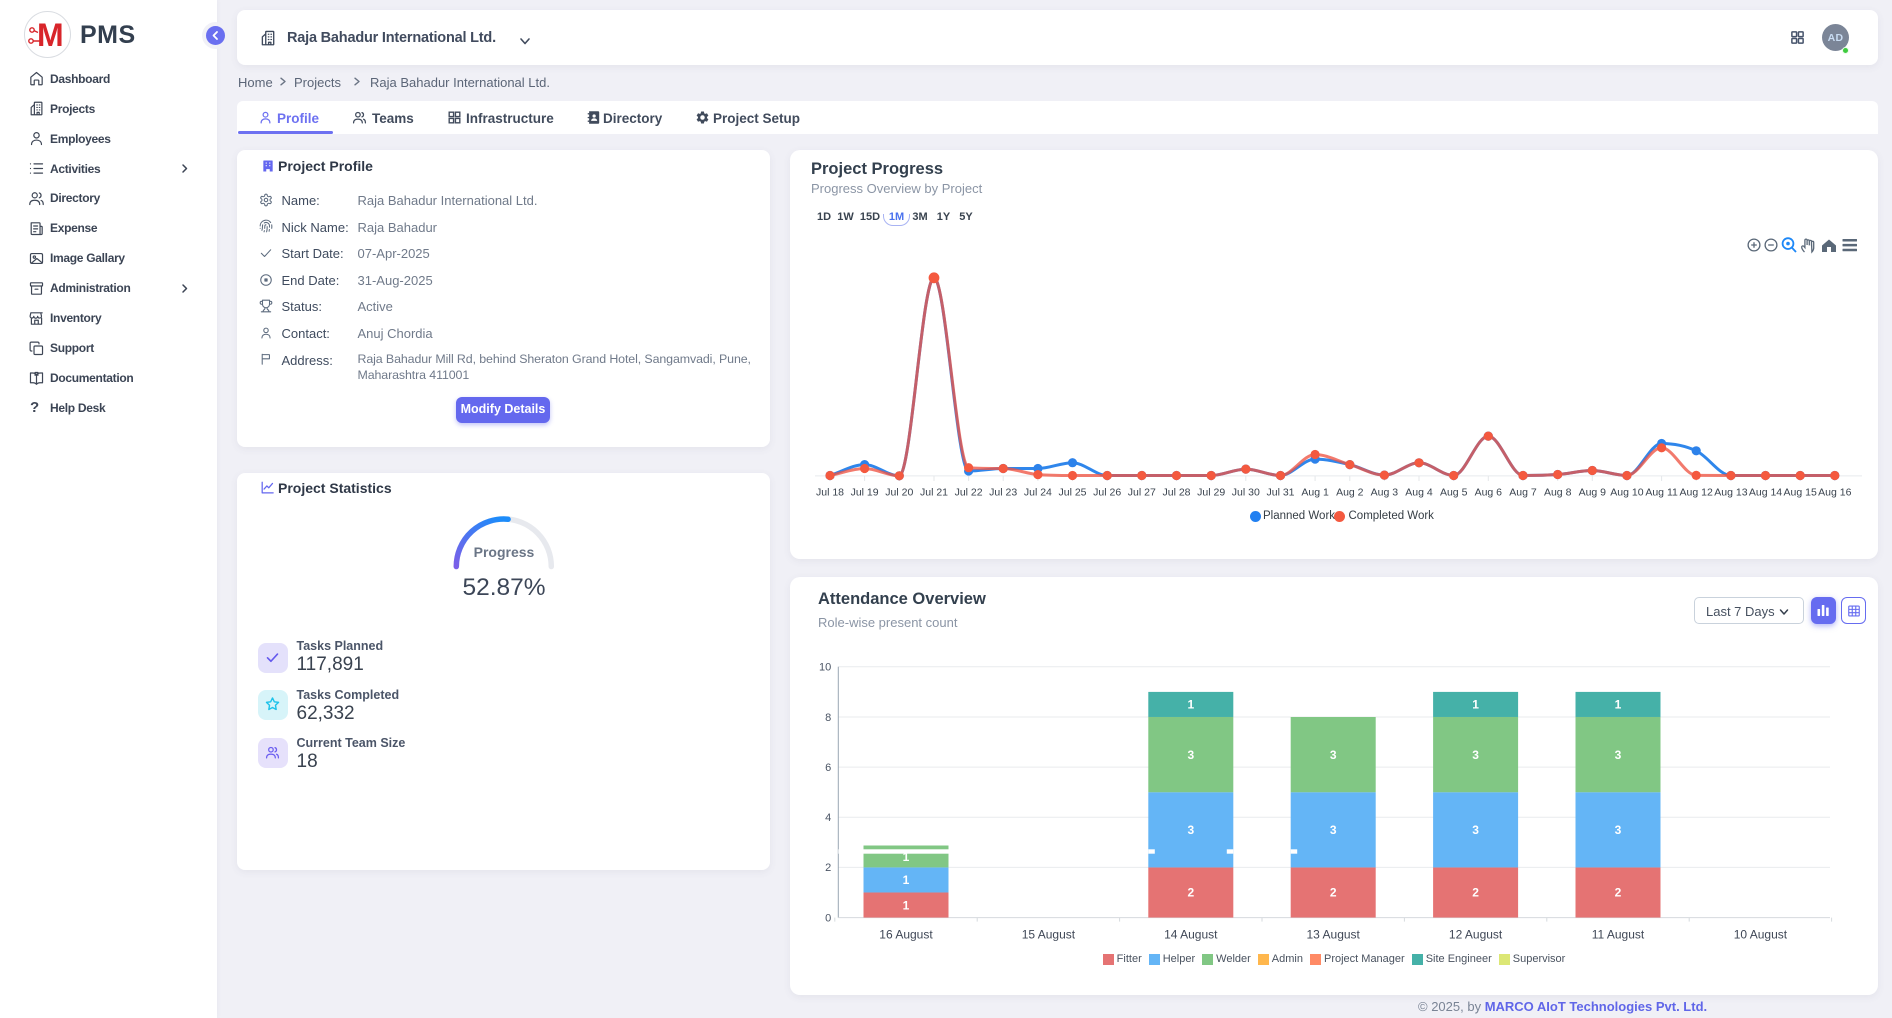 Image resolution: width=1892 pixels, height=1018 pixels. I want to click on svg-text: 0, so click(828, 918).